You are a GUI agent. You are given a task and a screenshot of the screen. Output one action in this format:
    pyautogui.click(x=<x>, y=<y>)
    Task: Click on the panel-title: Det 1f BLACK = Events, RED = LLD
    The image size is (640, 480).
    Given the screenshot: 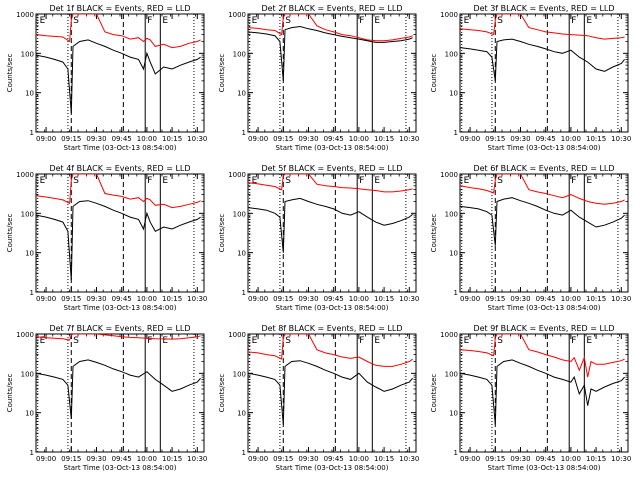 What is the action you would take?
    pyautogui.click(x=119, y=8)
    